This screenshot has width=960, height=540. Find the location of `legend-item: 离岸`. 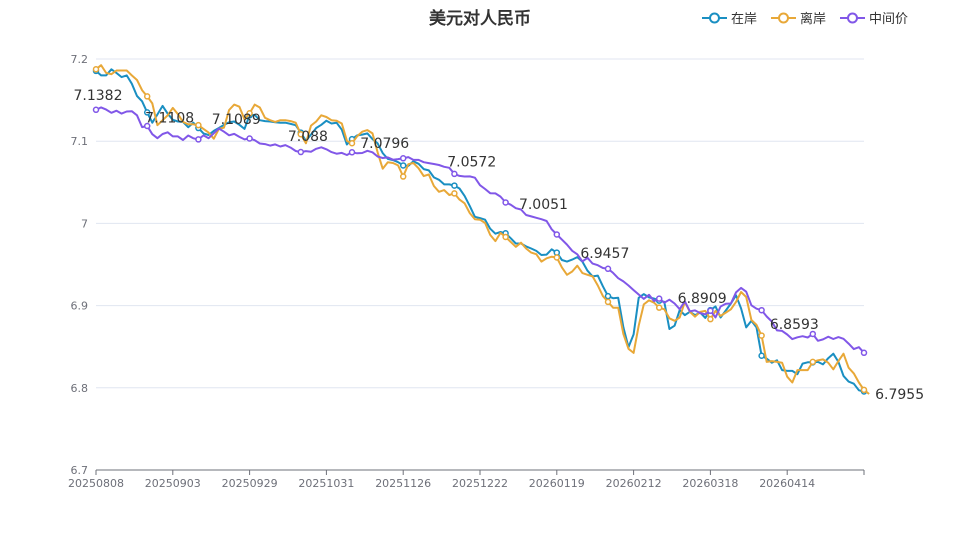

legend-item: 离岸 is located at coordinates (798, 17).